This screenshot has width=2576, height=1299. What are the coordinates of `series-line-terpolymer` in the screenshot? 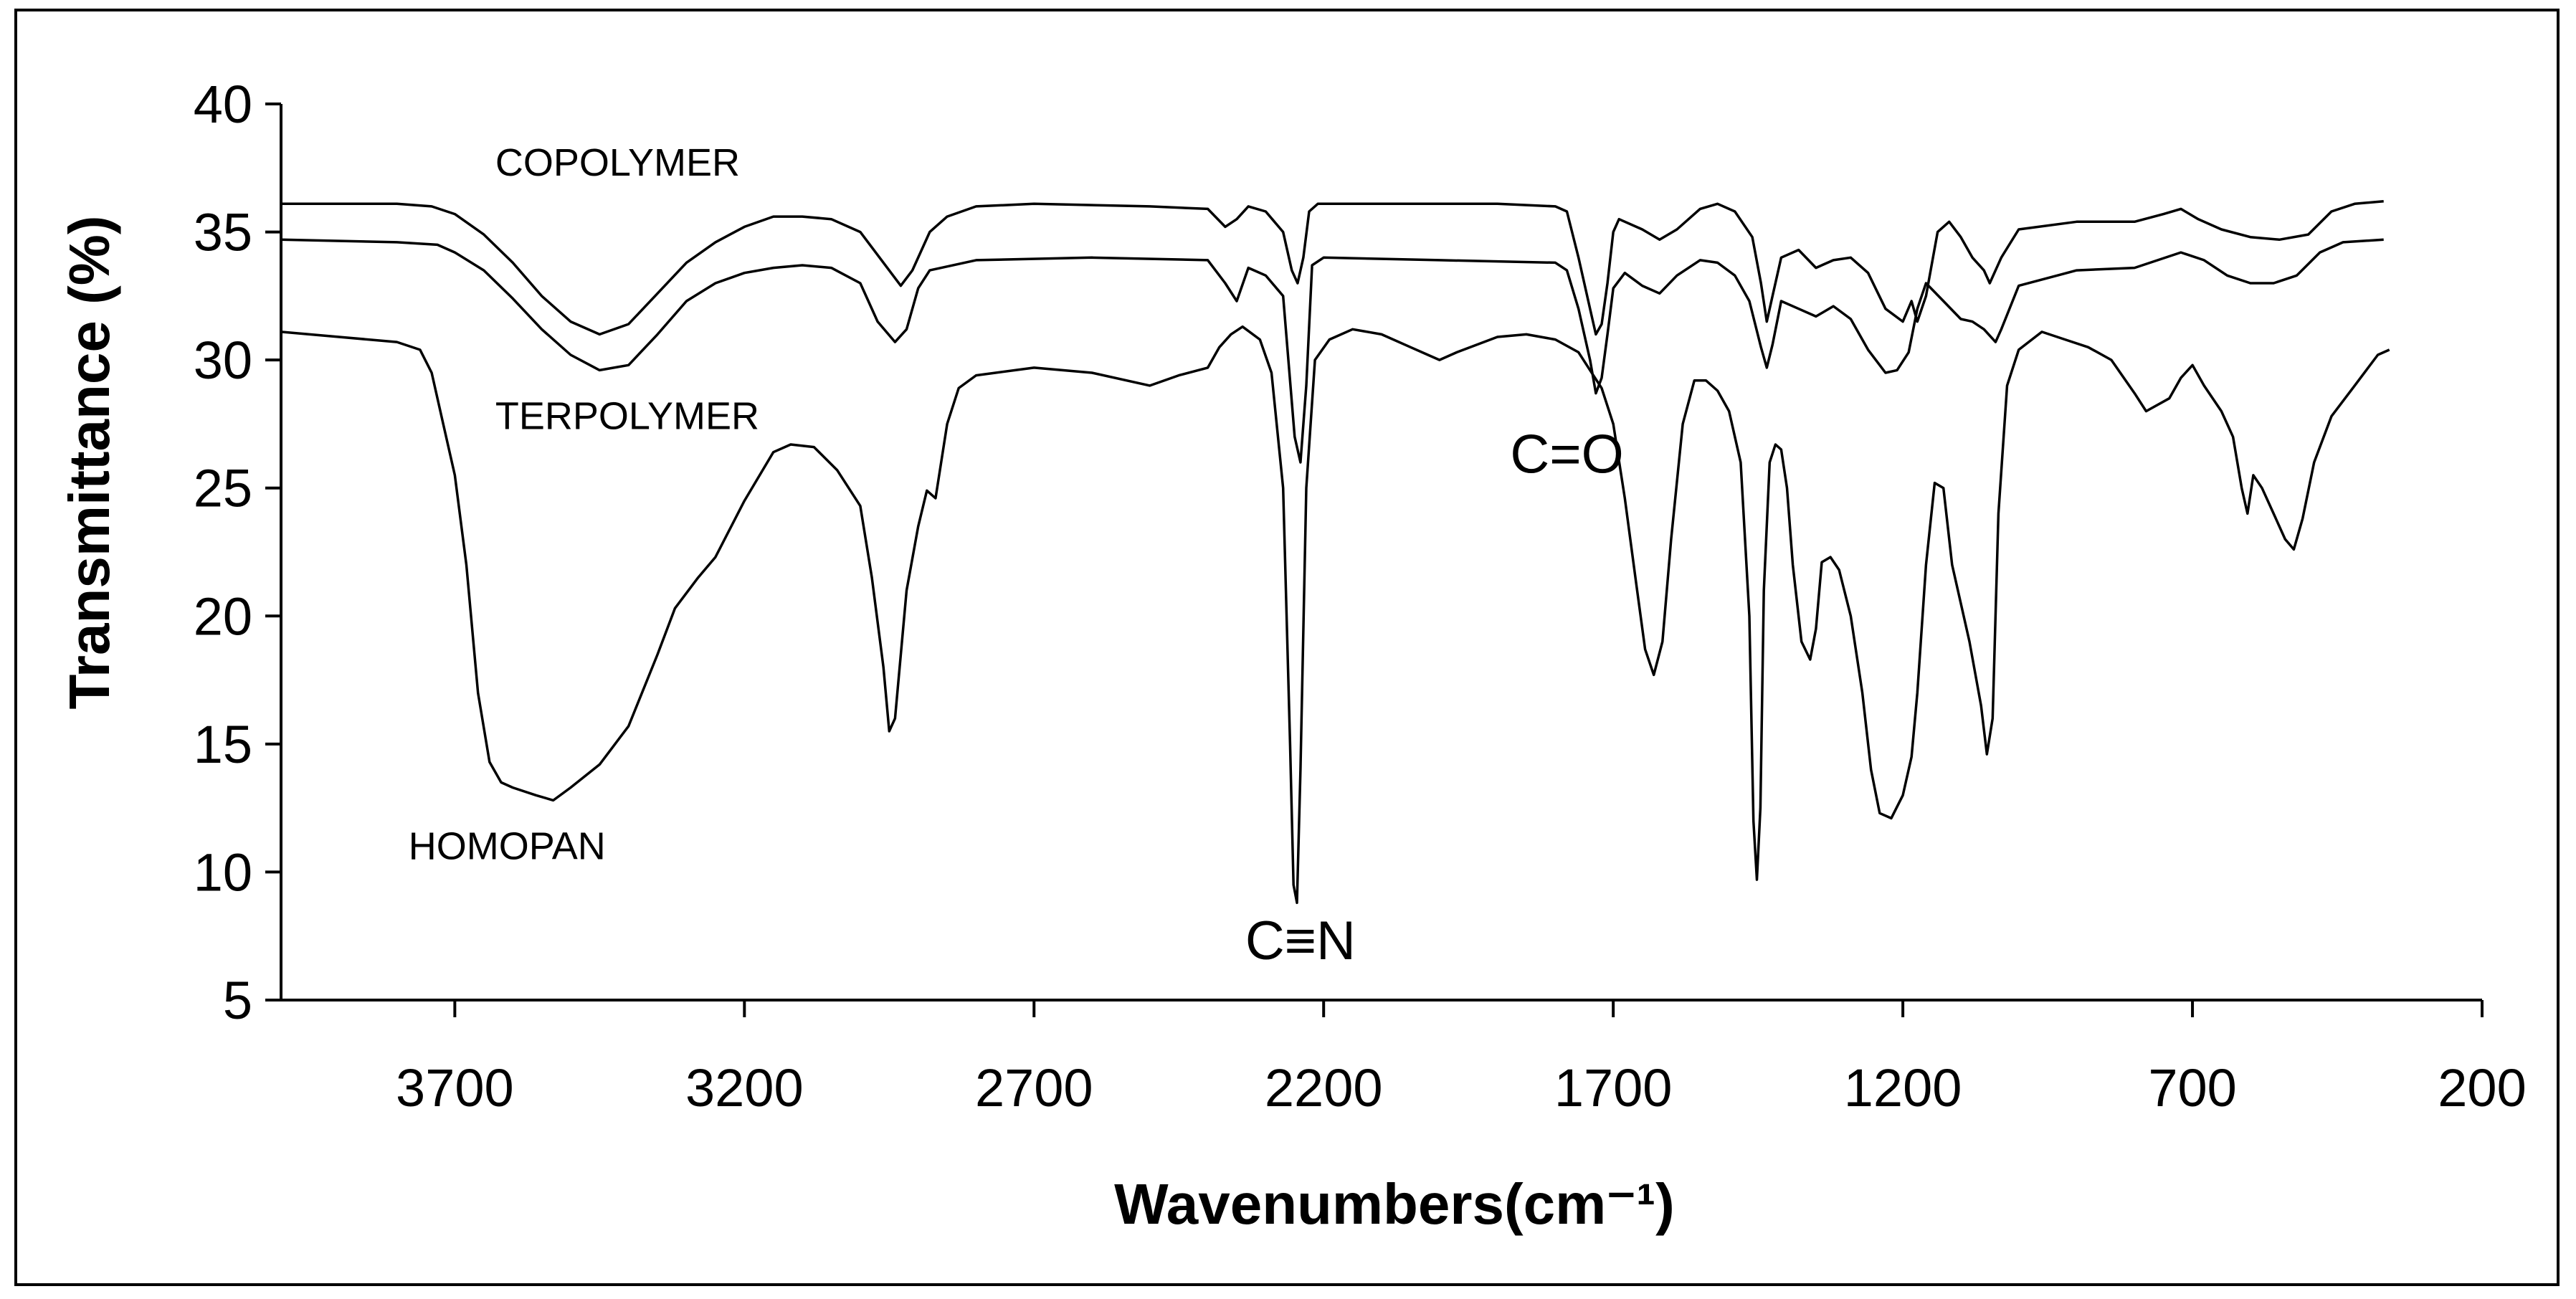 It's located at (1332, 351).